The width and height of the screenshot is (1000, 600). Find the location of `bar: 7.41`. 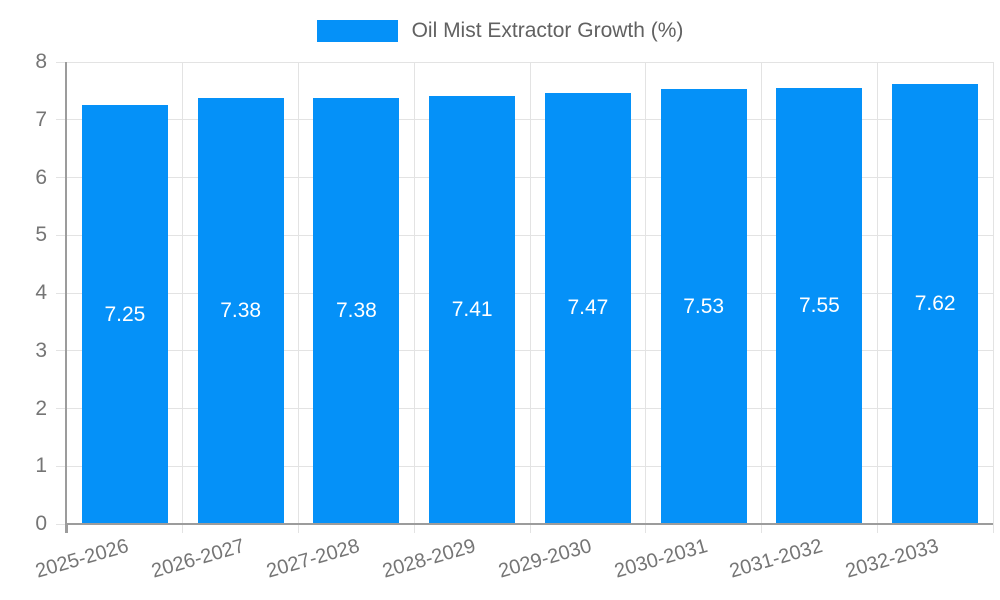

bar: 7.41 is located at coordinates (472, 310).